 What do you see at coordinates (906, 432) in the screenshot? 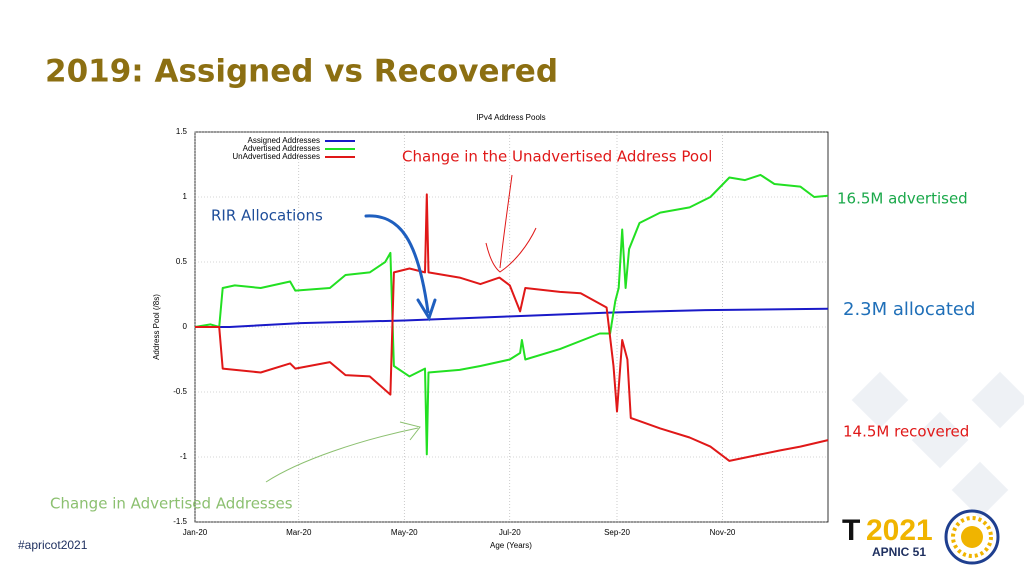
I see `callout: 14.5M recovered` at bounding box center [906, 432].